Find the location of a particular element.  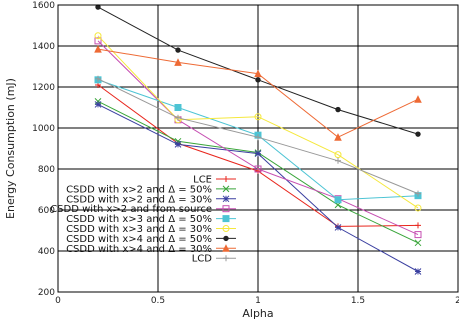

y-axis-title: Energy Consumption (mJ) is located at coordinates (10, 148).